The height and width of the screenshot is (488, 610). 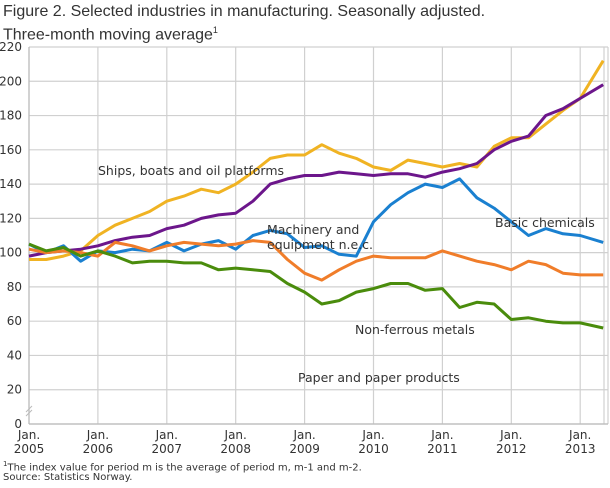 I want to click on y-tick-label: 220, so click(x=11, y=47).